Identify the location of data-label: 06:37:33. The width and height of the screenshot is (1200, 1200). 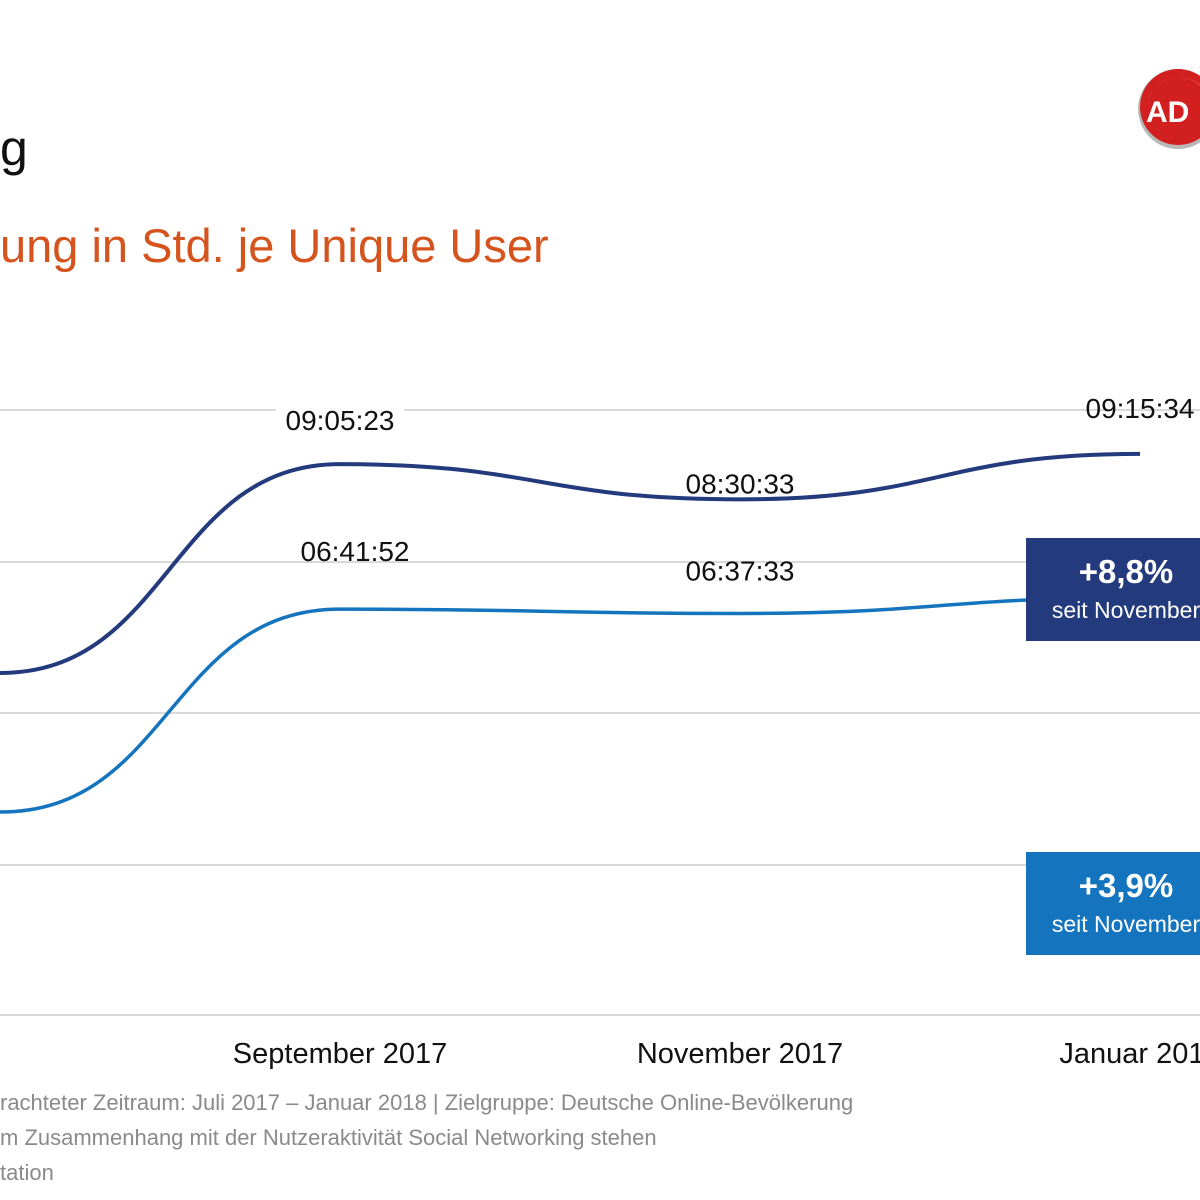
(740, 570).